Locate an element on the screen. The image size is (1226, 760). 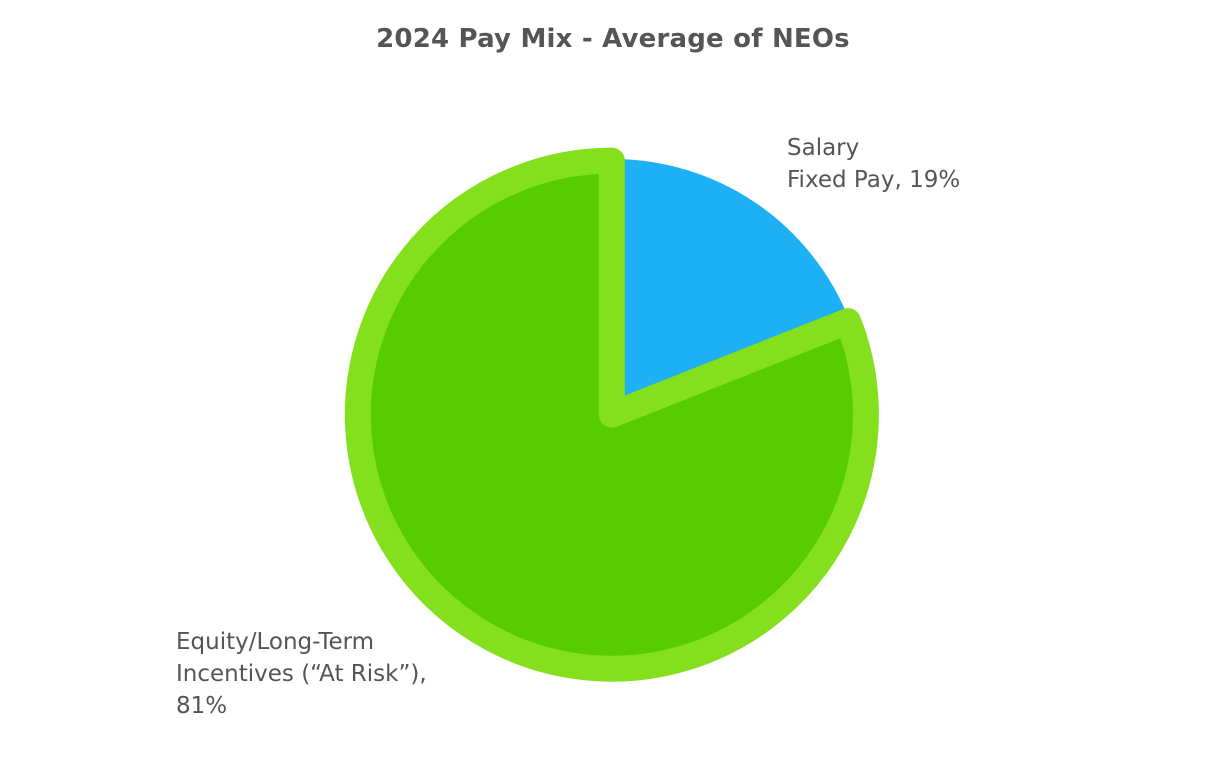
slice-label-salary: Salary Fixed Pay, 19% is located at coordinates (873, 164).